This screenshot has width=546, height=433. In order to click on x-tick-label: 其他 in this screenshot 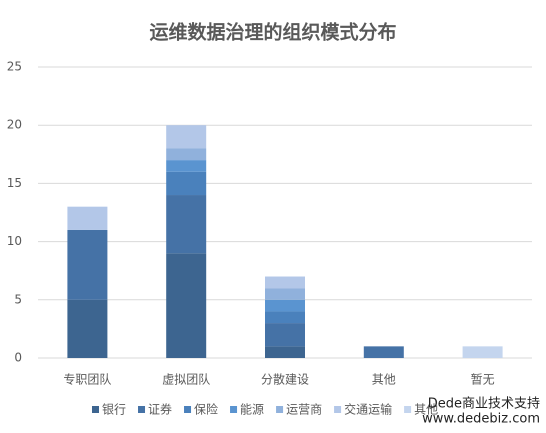, I will do `click(384, 380)`.